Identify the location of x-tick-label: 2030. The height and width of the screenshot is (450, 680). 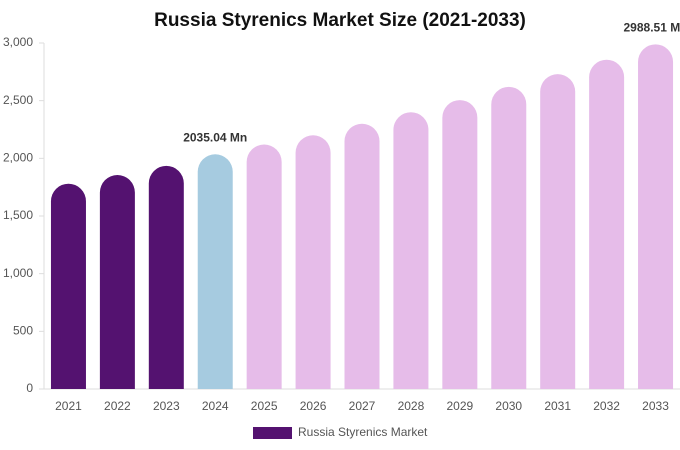
(508, 406).